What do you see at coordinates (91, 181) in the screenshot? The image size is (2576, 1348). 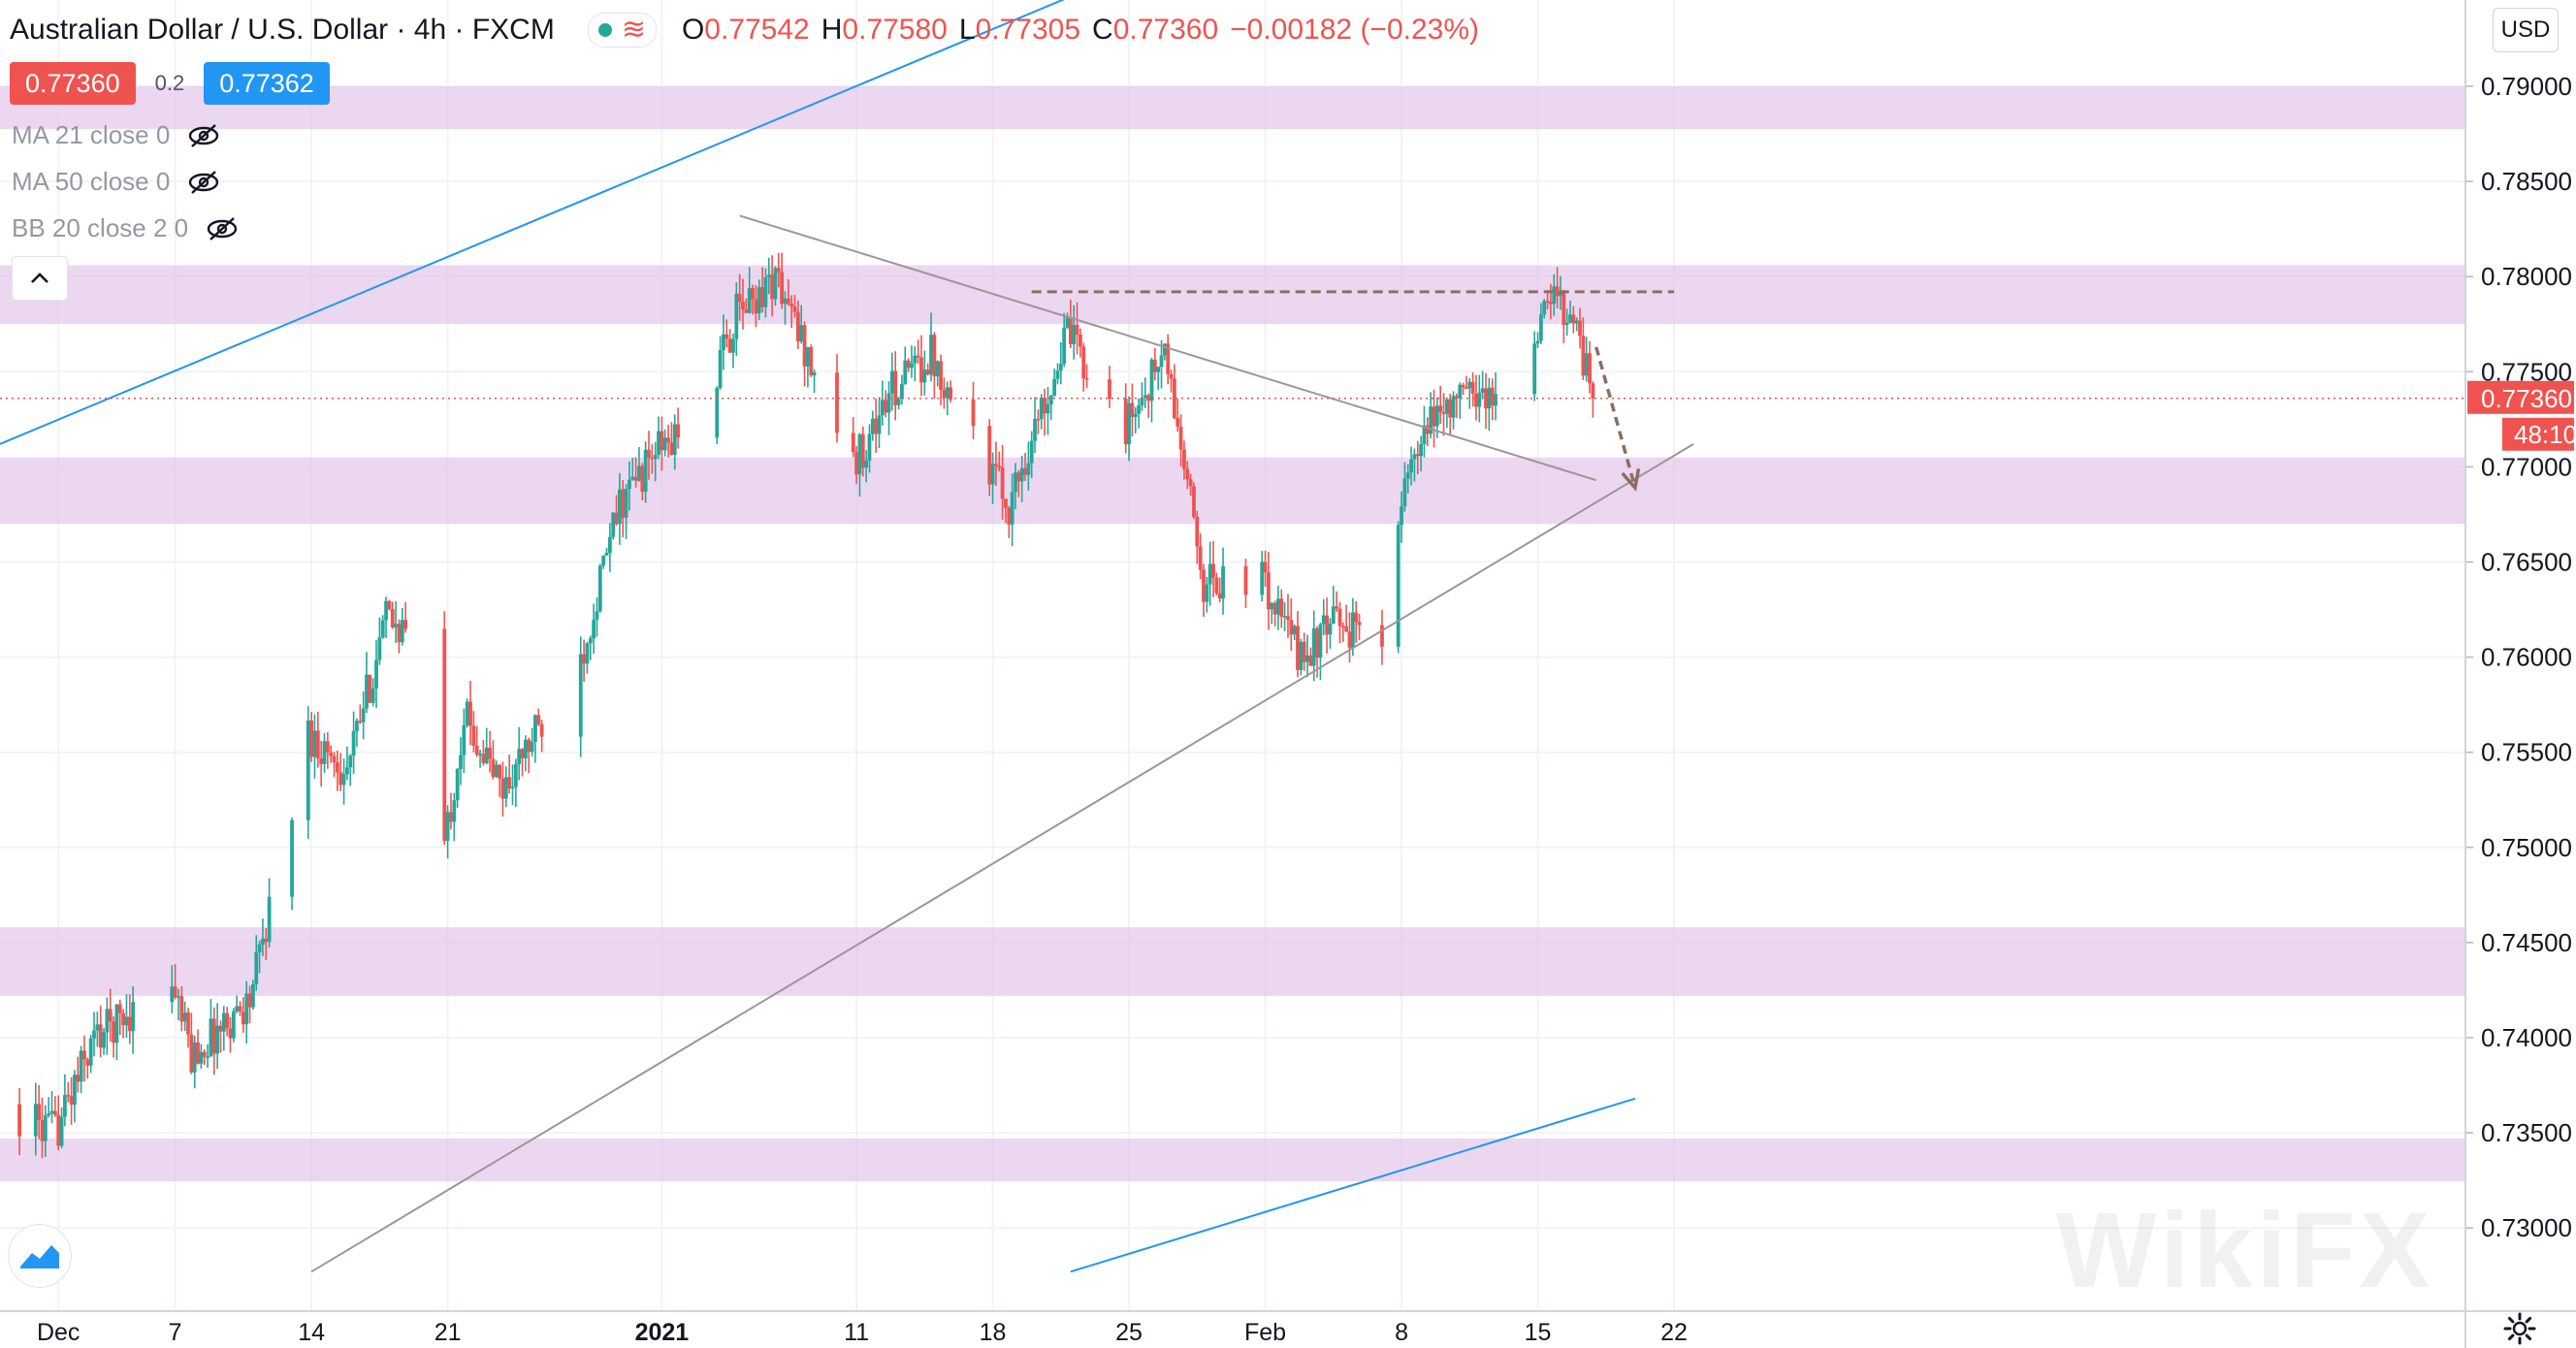 I see `indicator-label: MA 50 close 0` at bounding box center [91, 181].